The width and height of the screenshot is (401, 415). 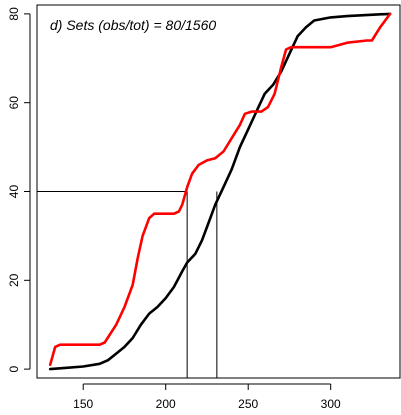 I want to click on y-tick-label-0: 0, so click(x=14, y=368).